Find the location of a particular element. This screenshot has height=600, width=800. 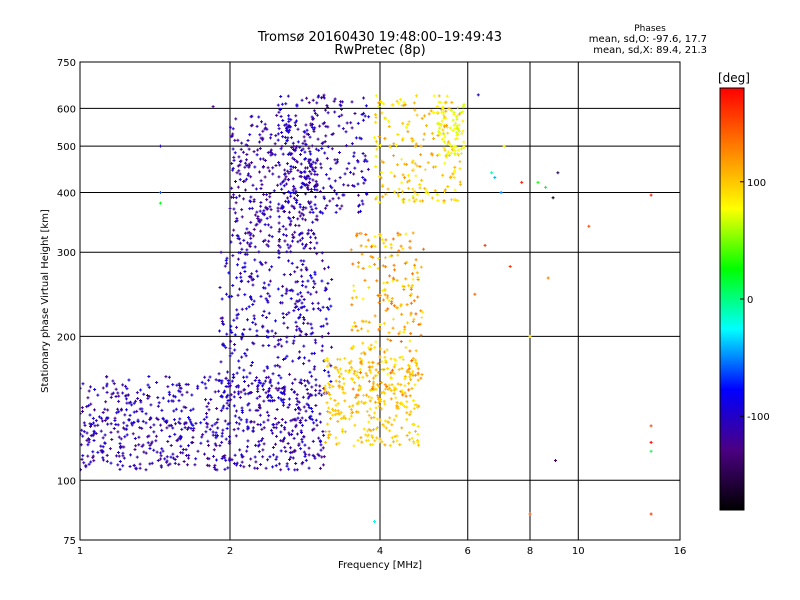

x-tick-label: 1 is located at coordinates (80, 551).